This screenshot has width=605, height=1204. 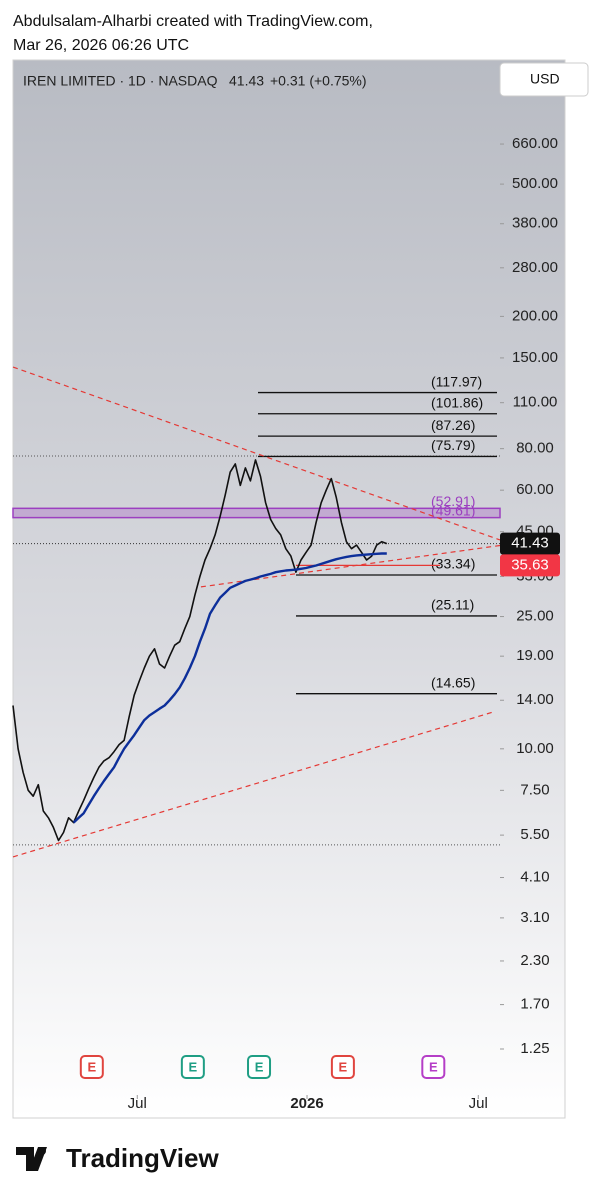 What do you see at coordinates (253, 784) in the screenshot?
I see `trendline` at bounding box center [253, 784].